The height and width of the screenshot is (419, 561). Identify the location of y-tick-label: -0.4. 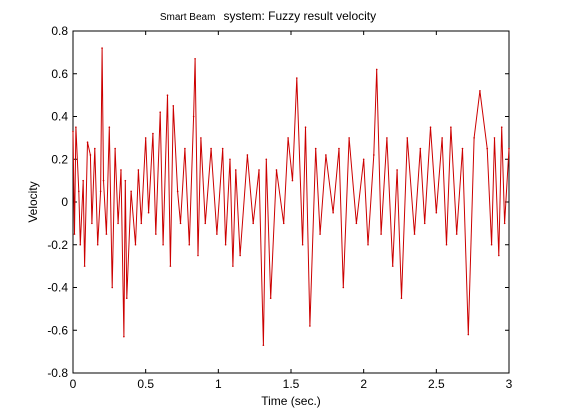
(57, 288).